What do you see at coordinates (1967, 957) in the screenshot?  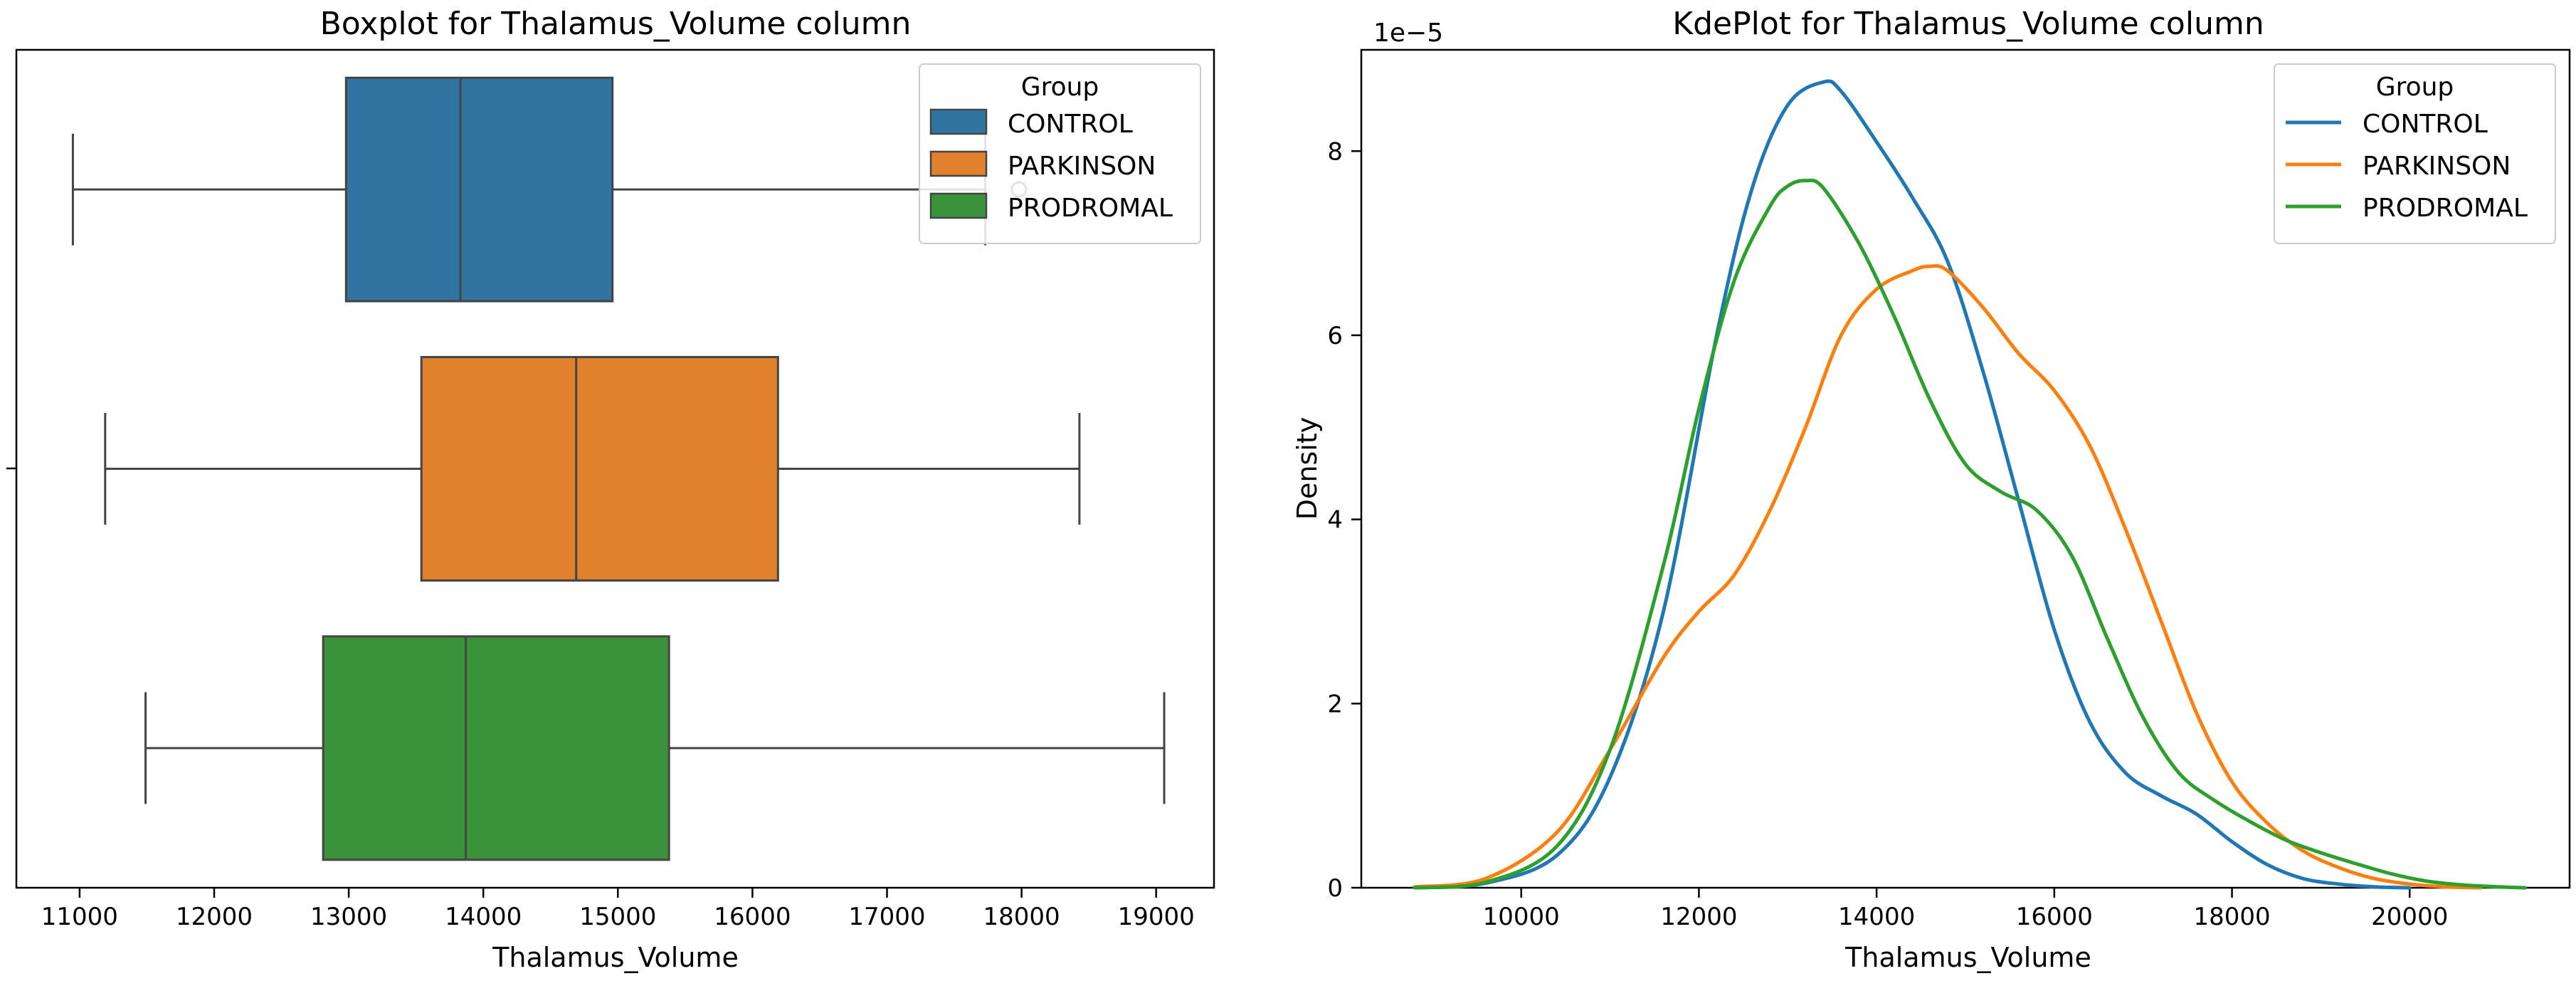 I see `kde-x-axis-label: Thalamus_Volume` at bounding box center [1967, 957].